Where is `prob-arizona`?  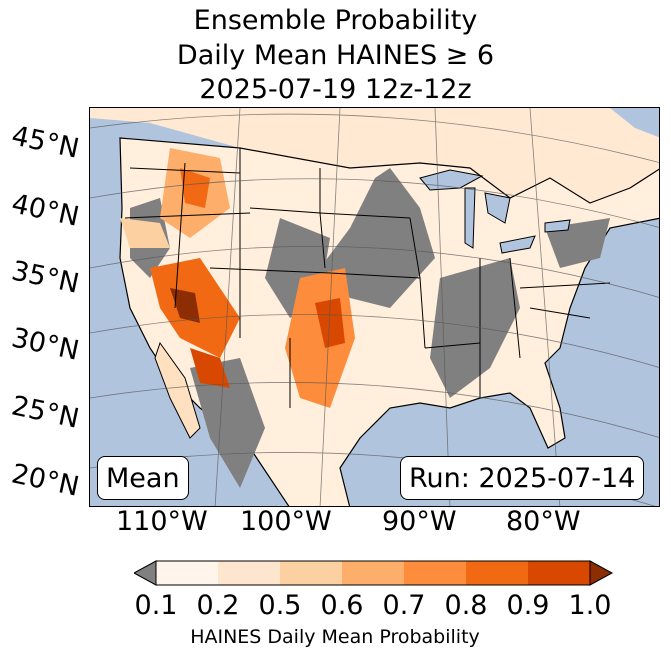
prob-arizona is located at coordinates (210, 368).